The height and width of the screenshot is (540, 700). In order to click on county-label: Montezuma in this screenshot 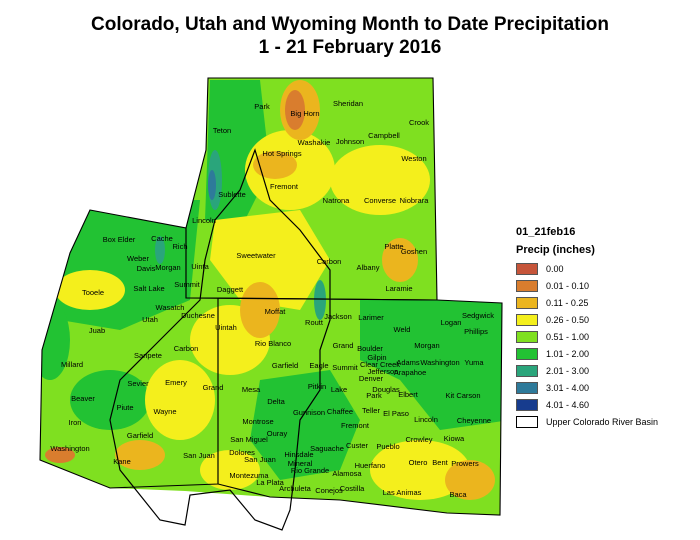, I will do `click(249, 475)`.